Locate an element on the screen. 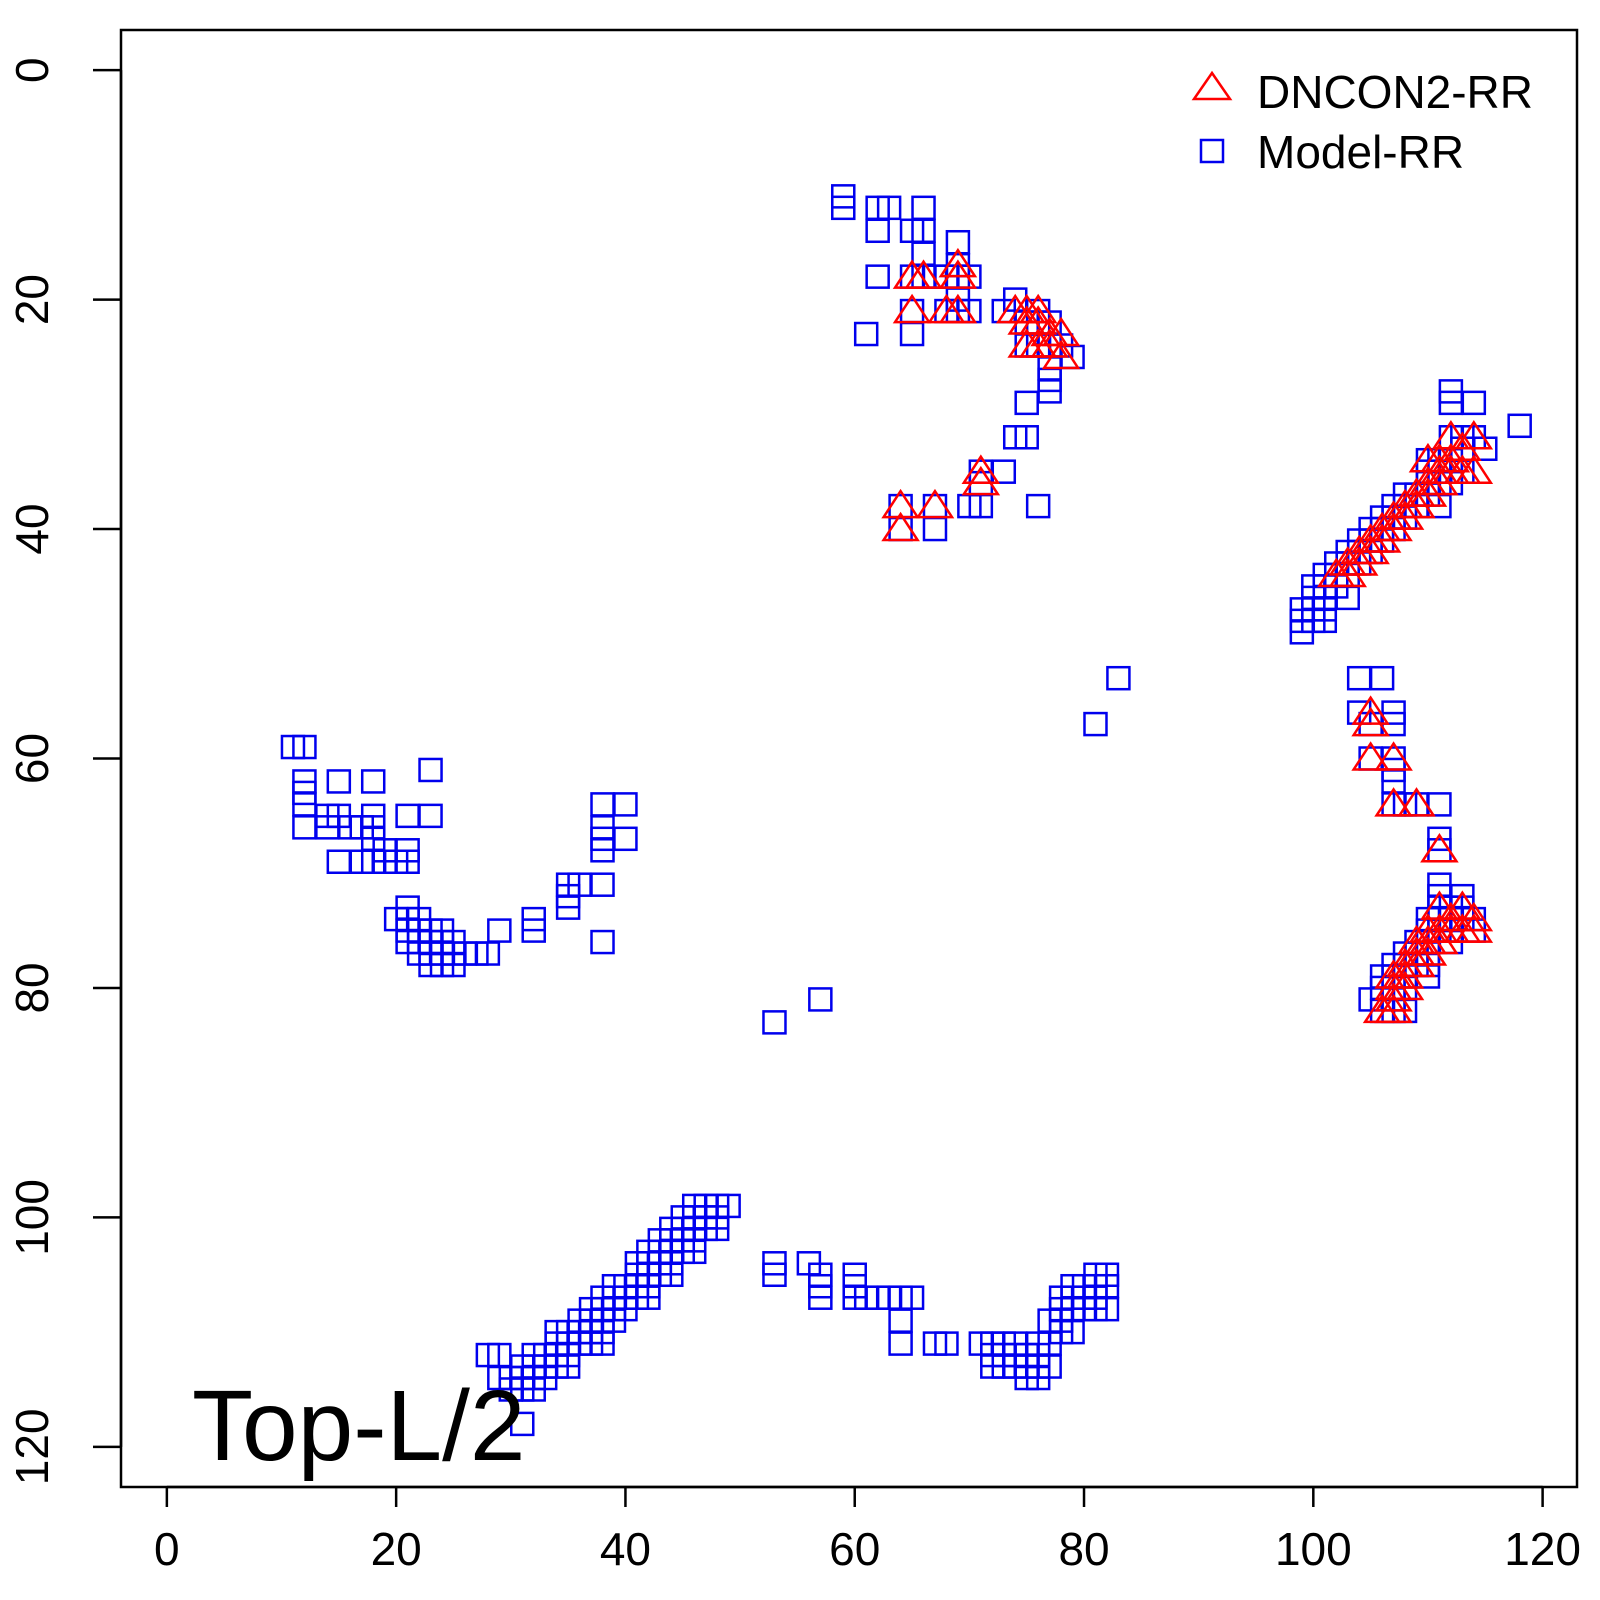  y-tick-label: 80 is located at coordinates (32, 987).